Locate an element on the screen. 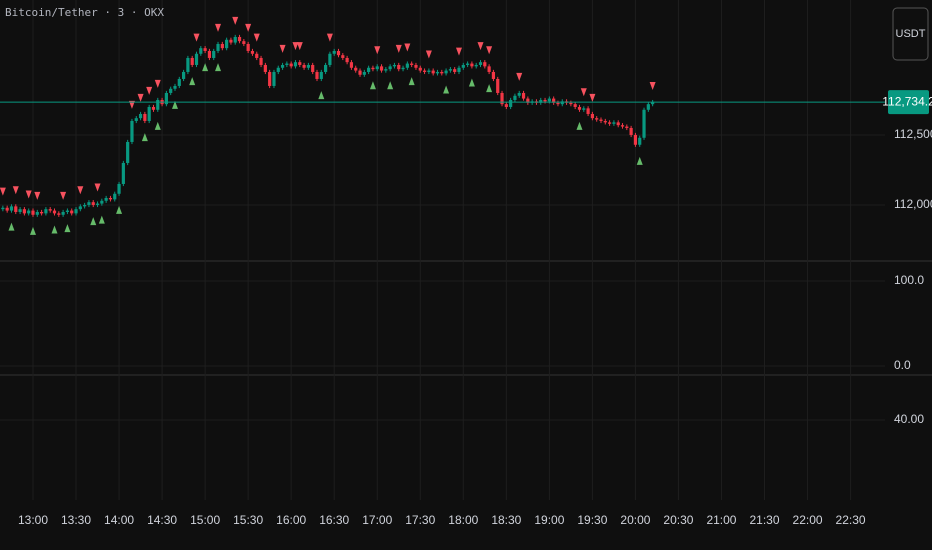 This screenshot has height=550, width=932. x-tick-label: 21:30 is located at coordinates (764, 520).